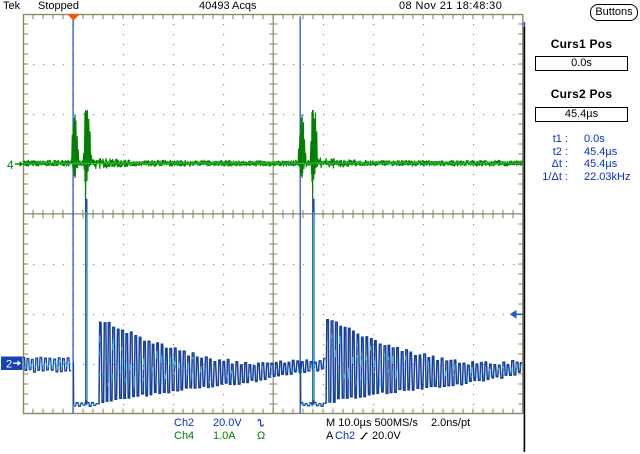 This screenshot has width=640, height=454. What do you see at coordinates (9, 365) in the screenshot?
I see `svg-text: 2` at bounding box center [9, 365].